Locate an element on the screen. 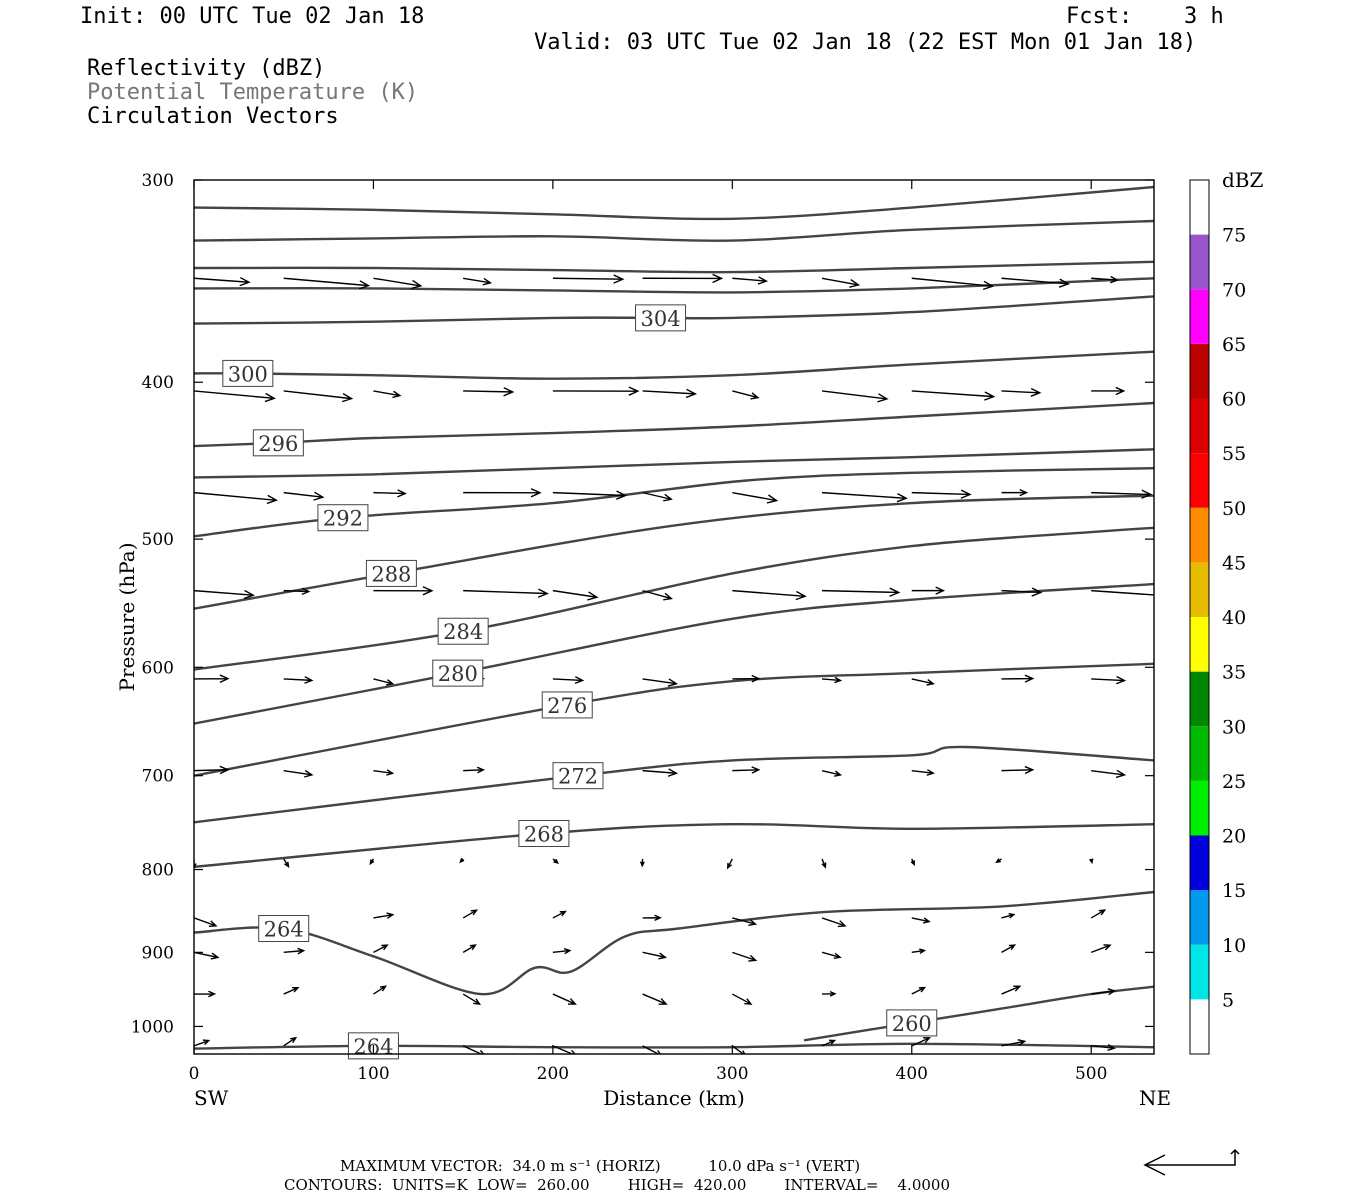 Image resolution: width=1350 pixels, height=1200 pixels. isentrope-label: 264 is located at coordinates (284, 930).